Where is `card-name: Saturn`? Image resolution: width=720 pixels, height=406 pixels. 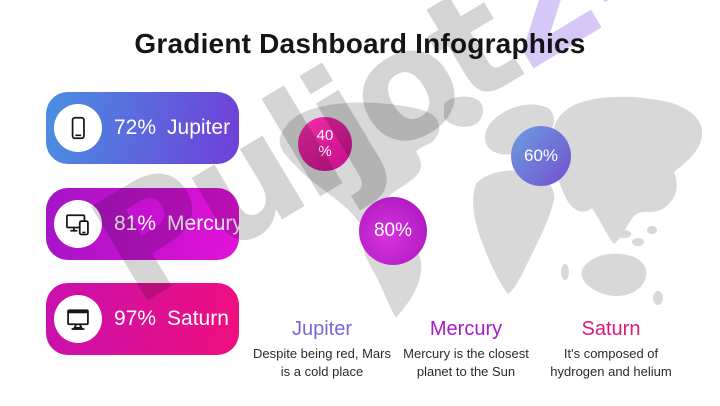
card-name: Saturn is located at coordinates (198, 318).